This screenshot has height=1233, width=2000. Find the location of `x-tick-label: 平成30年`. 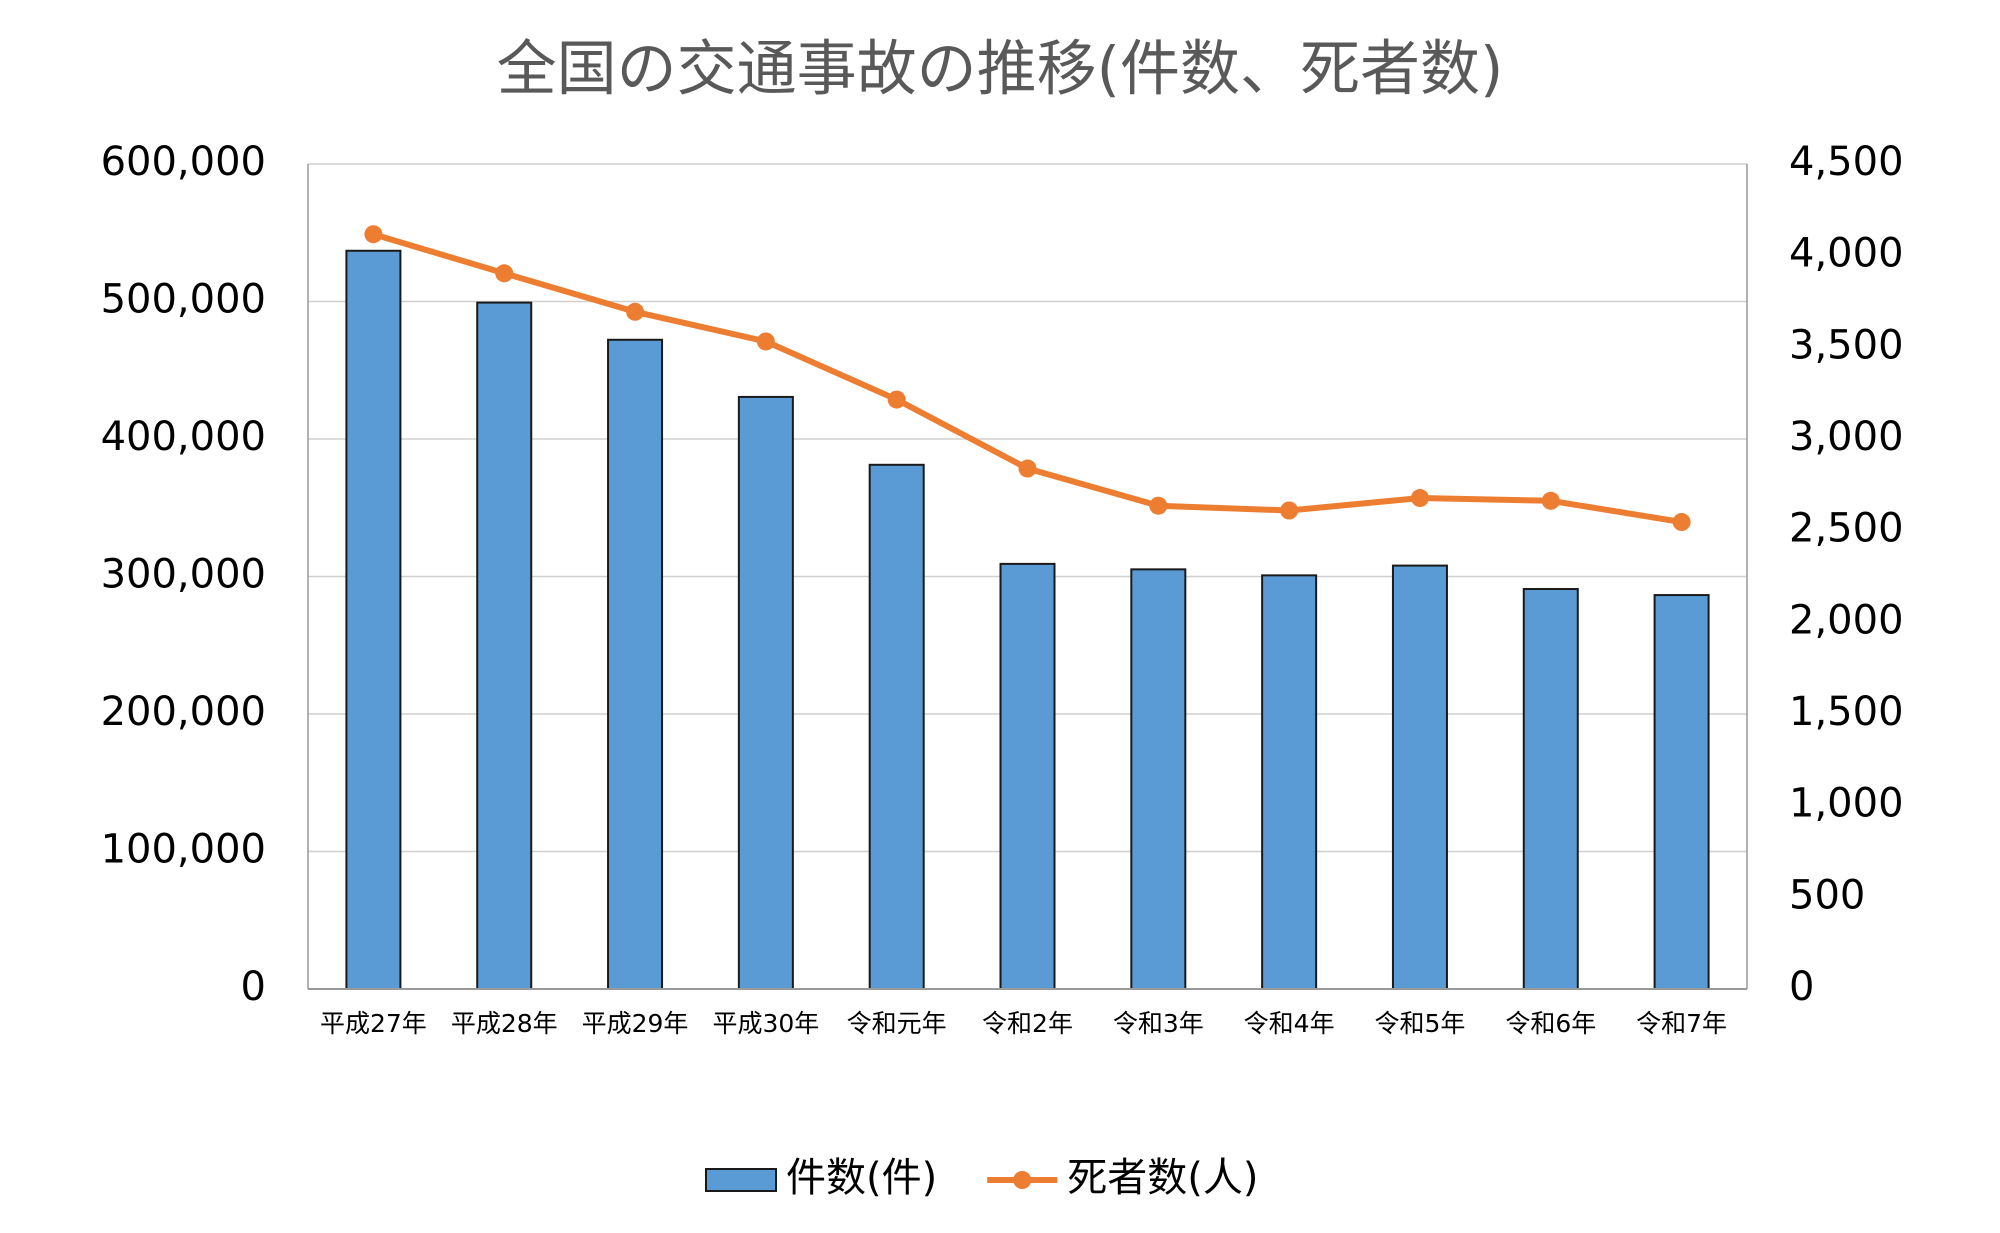

x-tick-label: 平成30年 is located at coordinates (765, 1023).